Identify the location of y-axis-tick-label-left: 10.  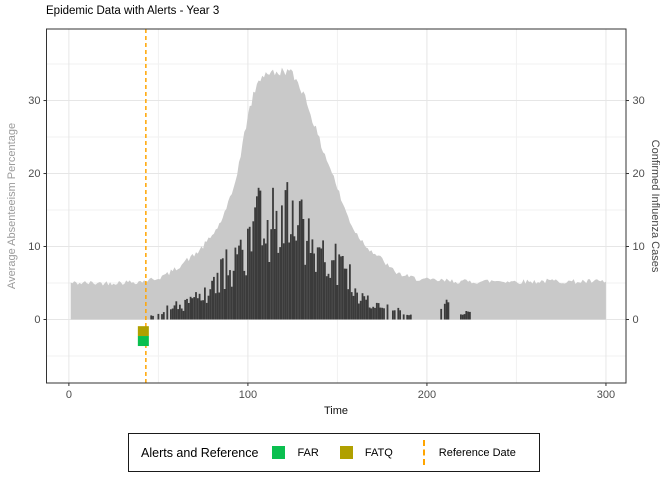
(34, 247).